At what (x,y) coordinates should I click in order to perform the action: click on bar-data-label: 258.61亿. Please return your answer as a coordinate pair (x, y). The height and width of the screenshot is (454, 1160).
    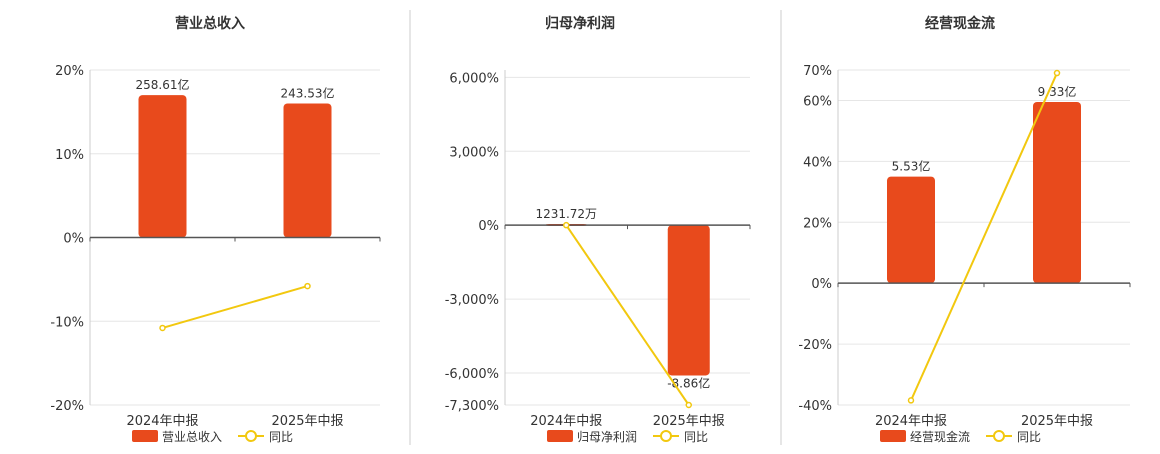
    Looking at the image, I should click on (163, 84).